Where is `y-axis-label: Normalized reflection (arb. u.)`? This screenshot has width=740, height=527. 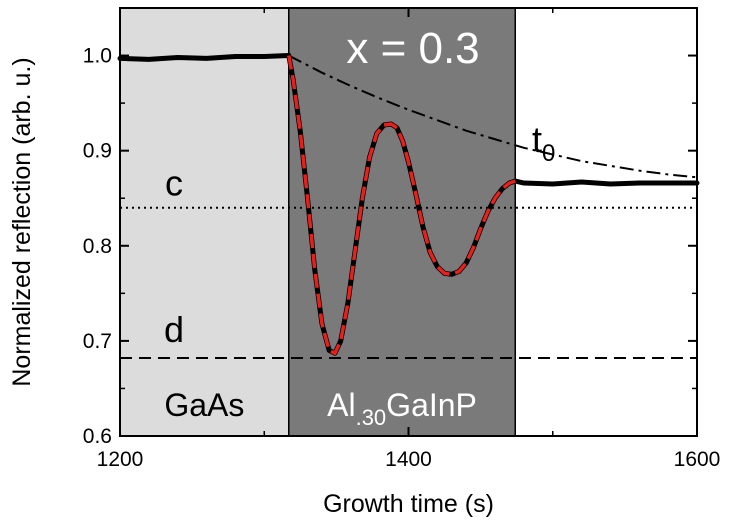
y-axis-label: Normalized reflection (arb. u.) is located at coordinates (22, 221).